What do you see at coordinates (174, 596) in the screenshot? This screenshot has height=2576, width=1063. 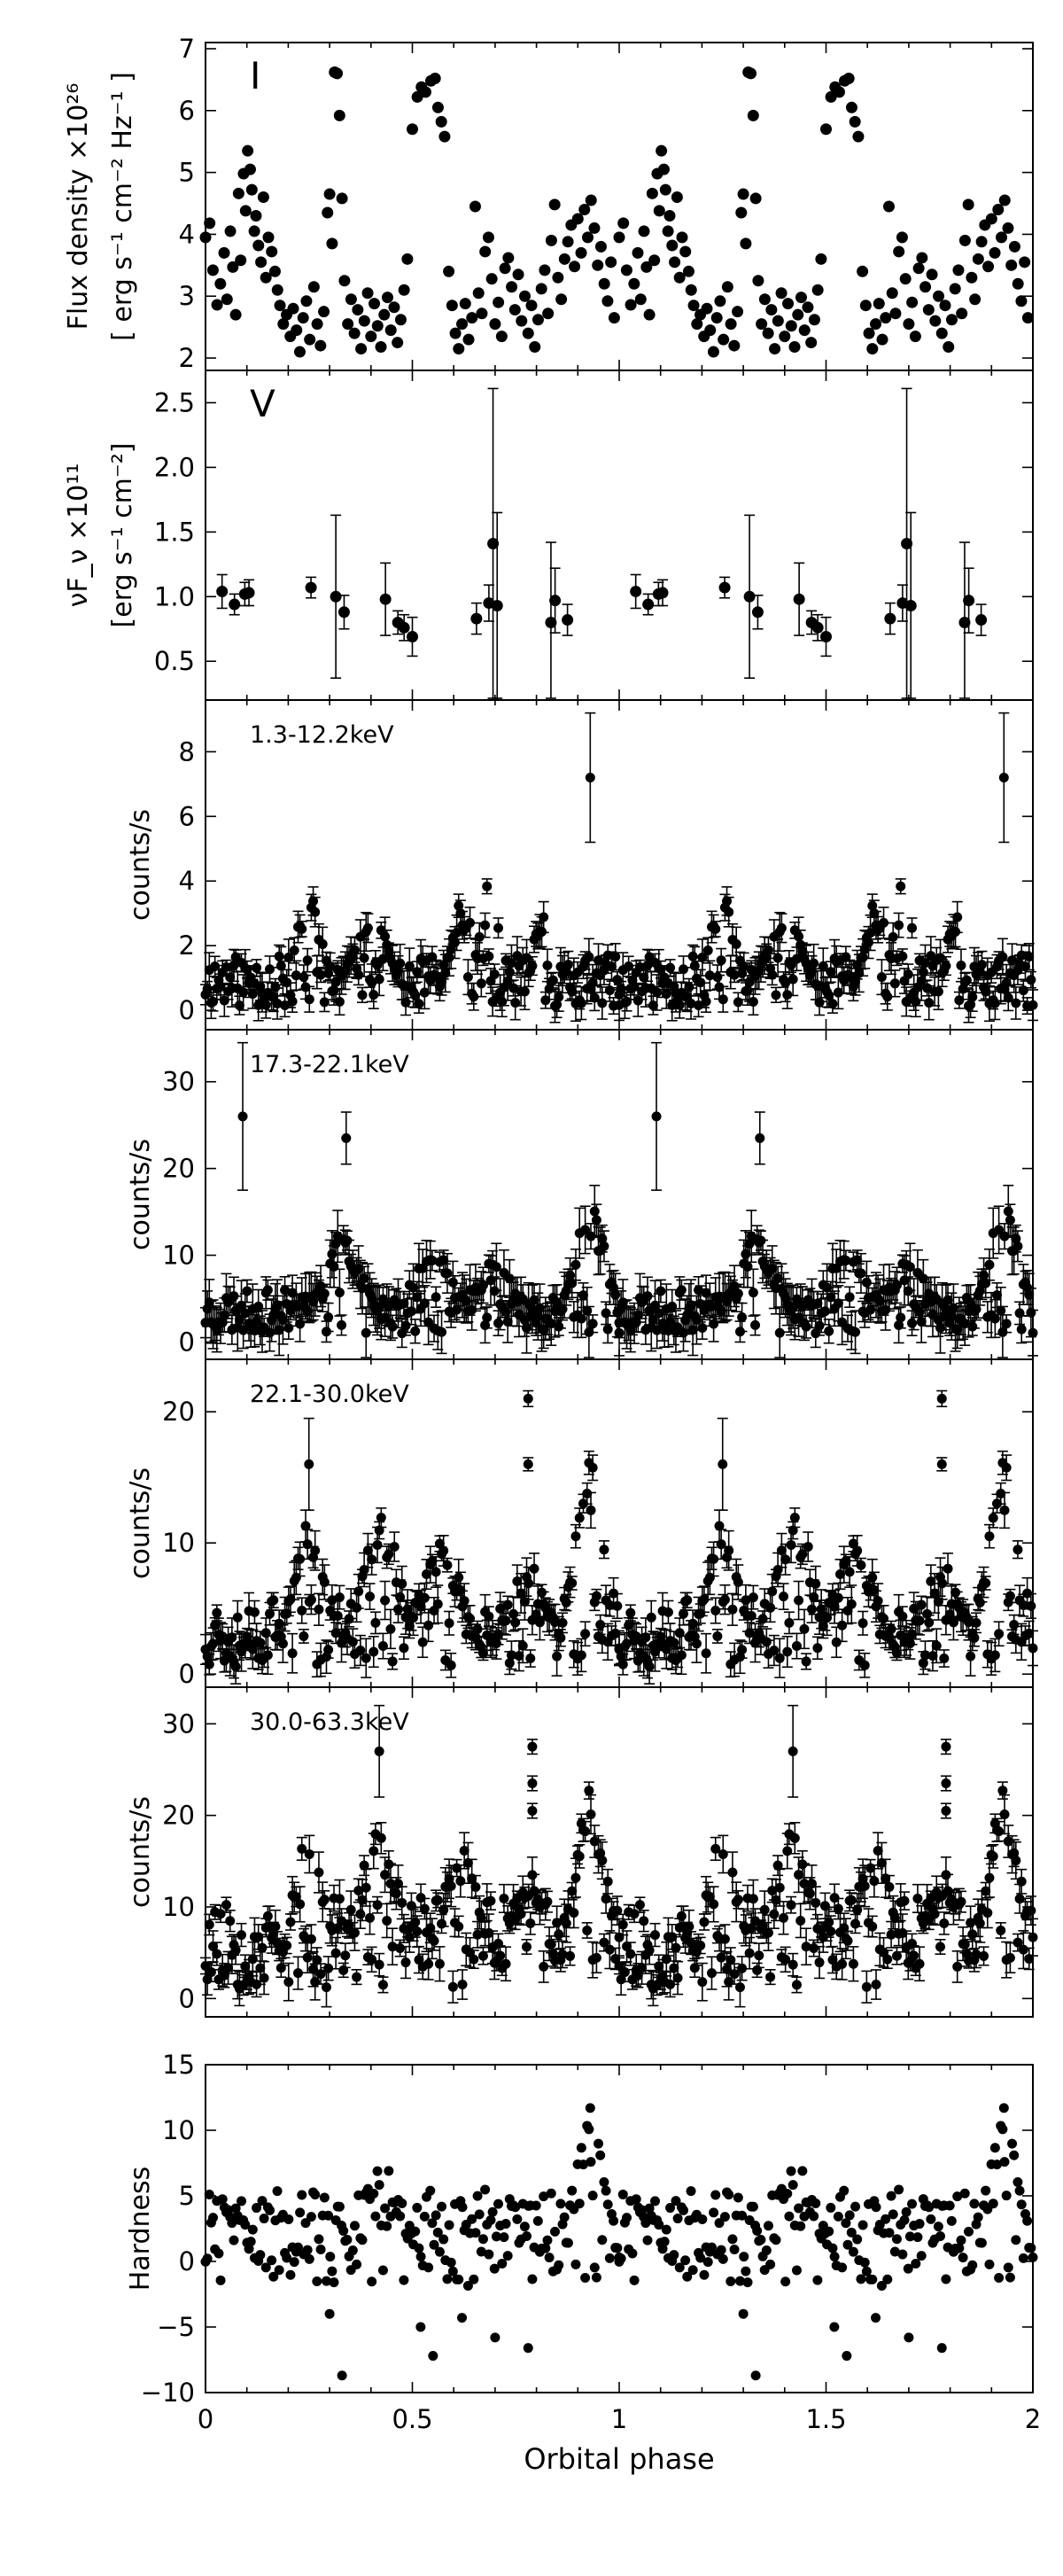 I see `y-tick-label: 1.0` at bounding box center [174, 596].